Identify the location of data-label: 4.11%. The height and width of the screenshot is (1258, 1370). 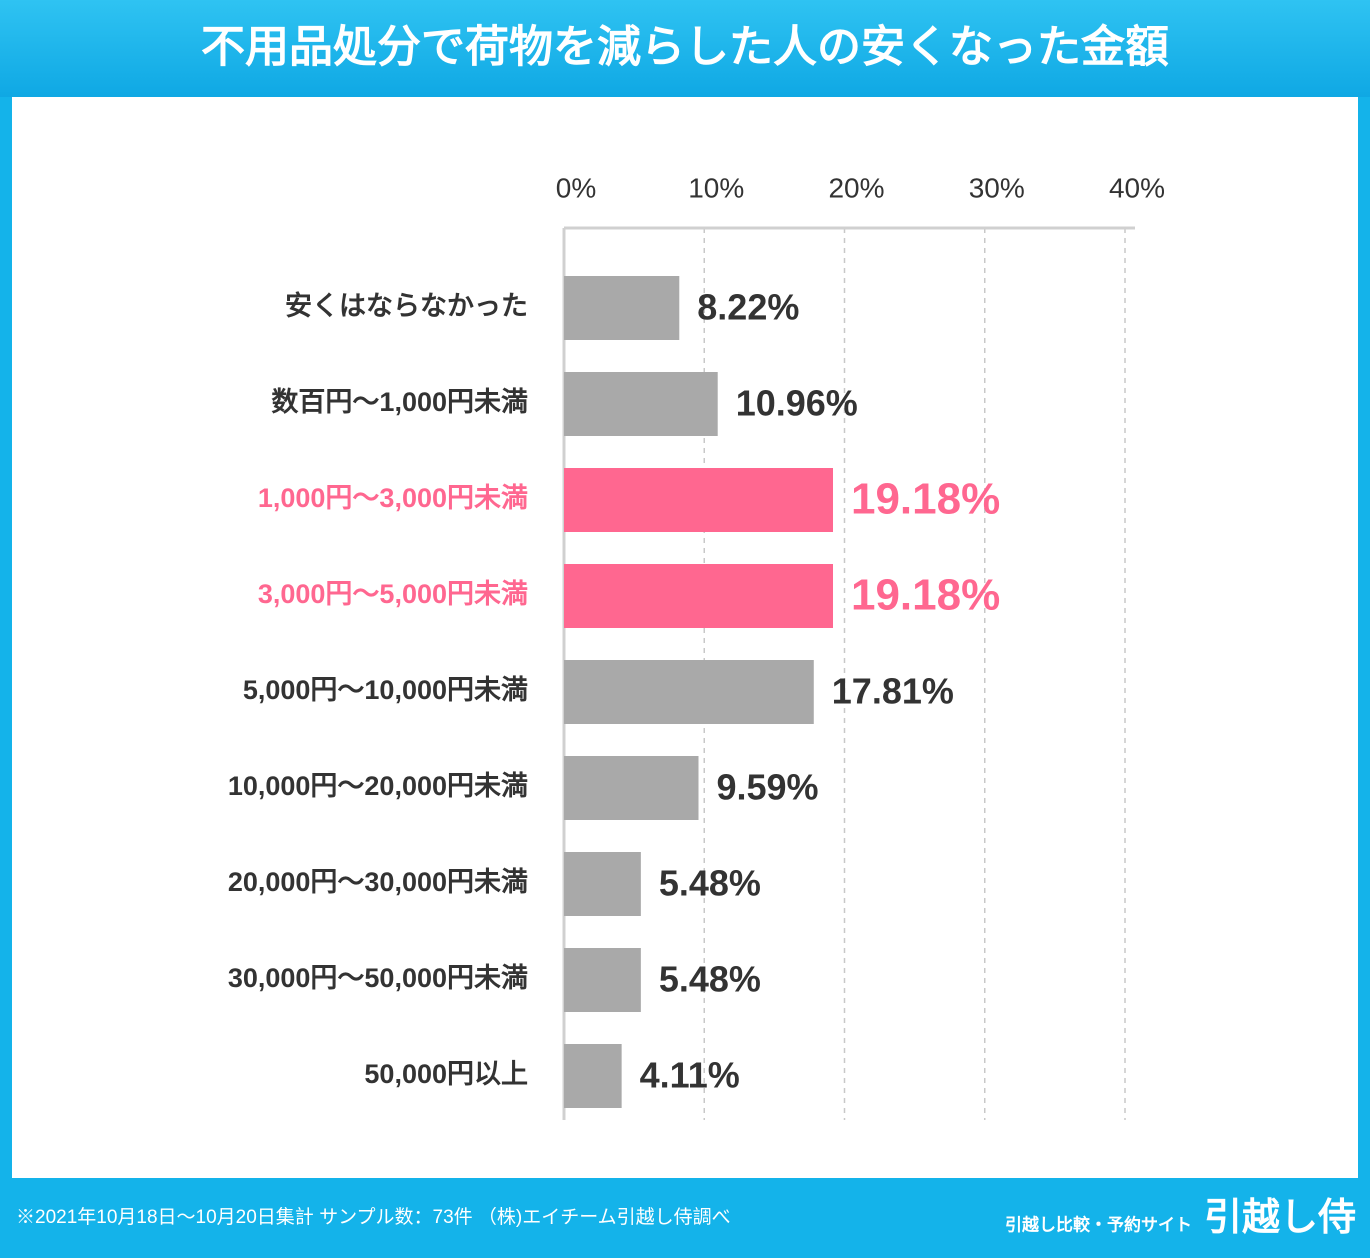
(690, 1075).